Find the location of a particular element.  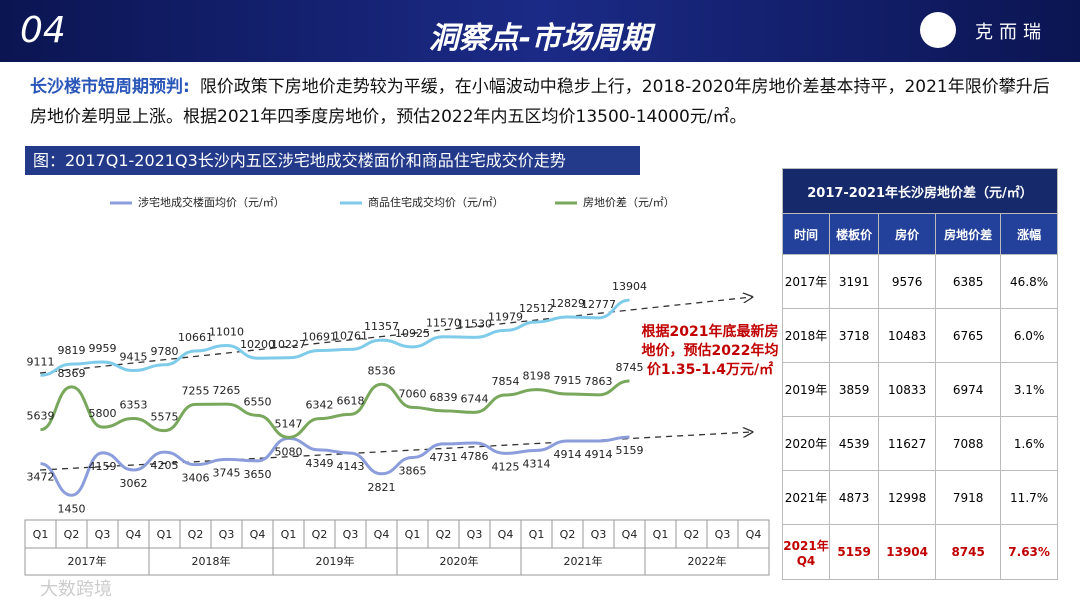

data-label: 3650 is located at coordinates (258, 474).